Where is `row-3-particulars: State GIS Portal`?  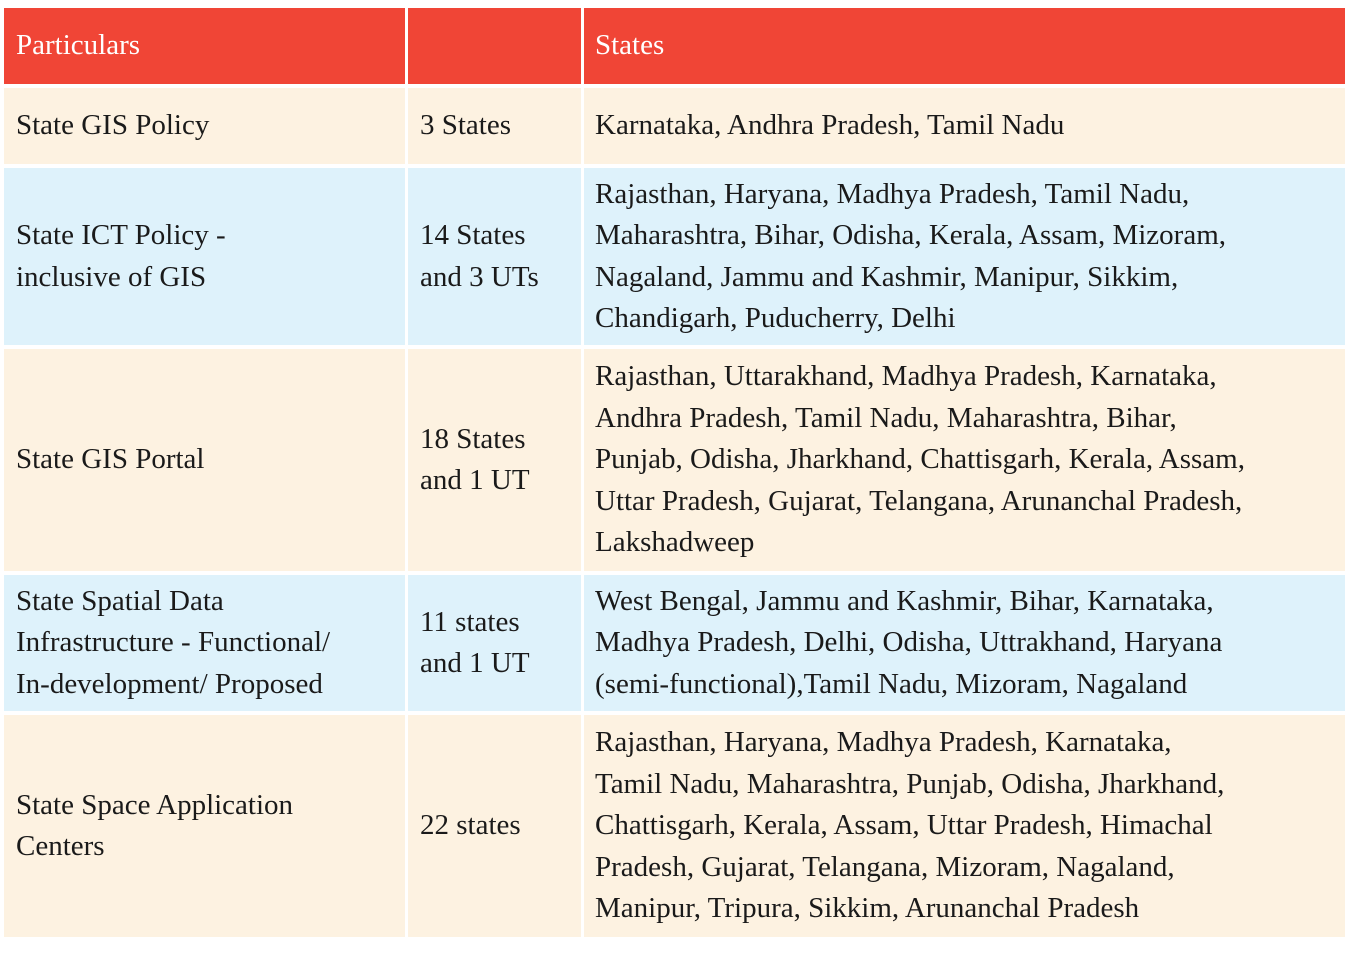
row-3-particulars: State GIS Portal is located at coordinates (204, 460).